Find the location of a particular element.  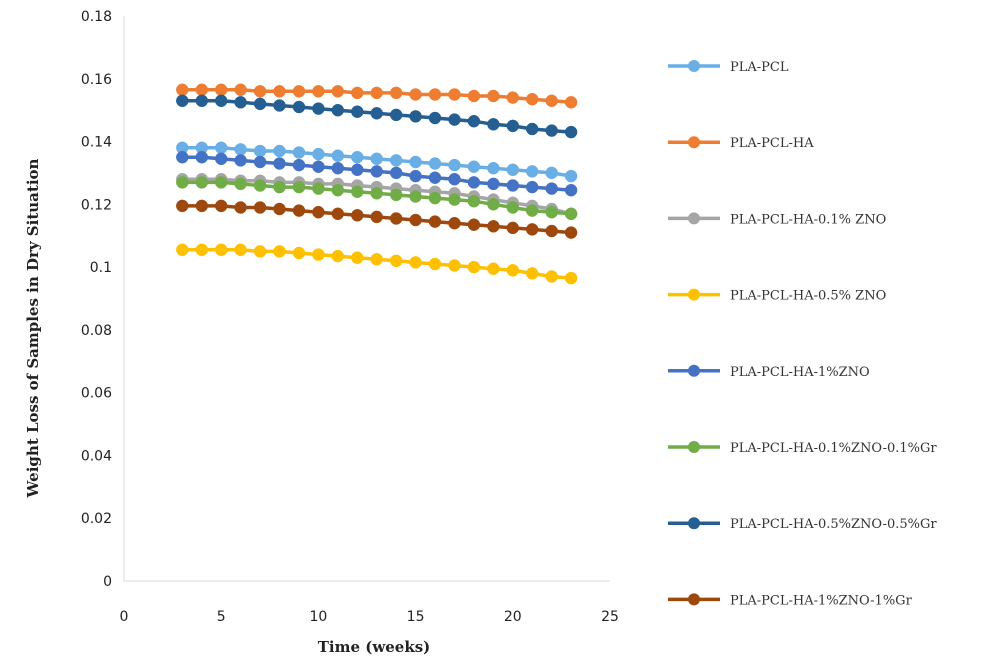

y-tick-label: 0.14 is located at coordinates (96, 143).